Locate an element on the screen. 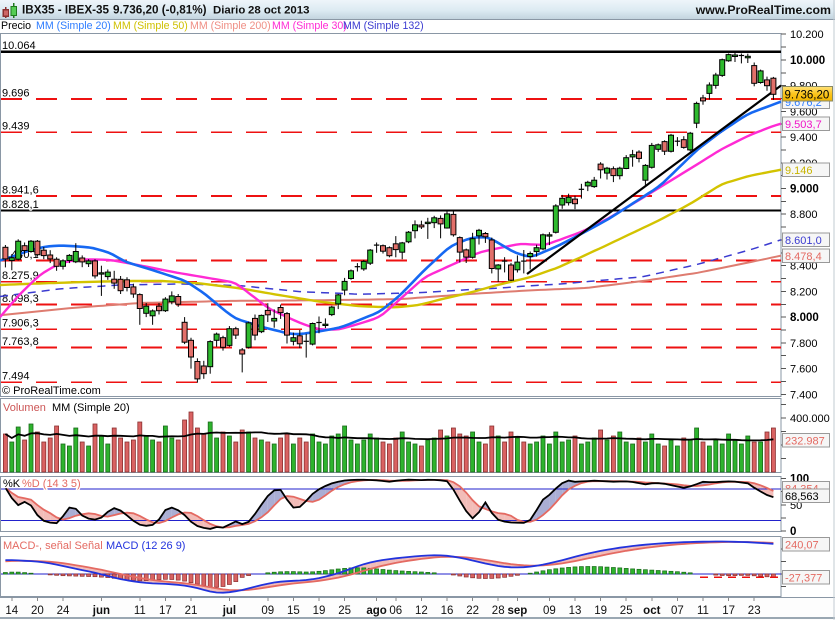 The width and height of the screenshot is (835, 625). svg-text: 7.494 is located at coordinates (16, 377).